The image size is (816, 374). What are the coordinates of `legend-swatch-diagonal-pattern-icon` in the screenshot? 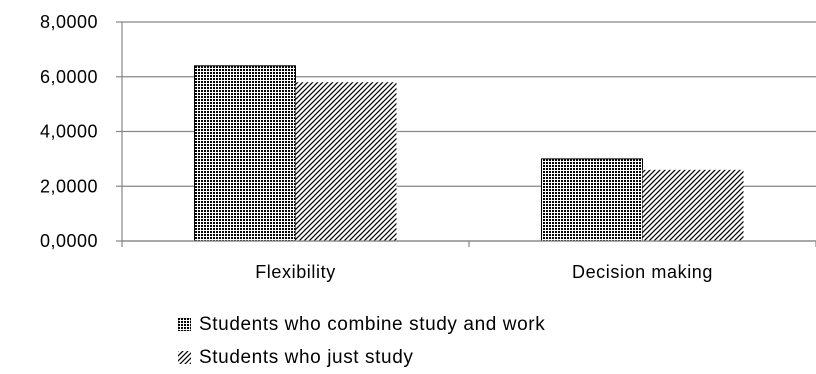 It's located at (184, 357).